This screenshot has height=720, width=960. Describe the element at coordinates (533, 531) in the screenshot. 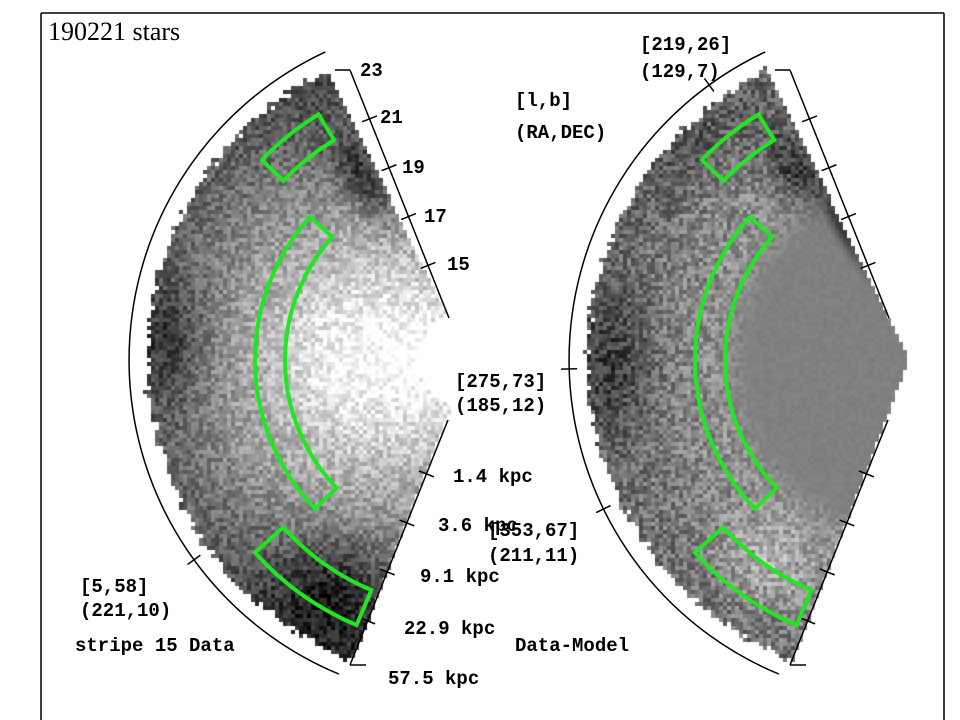

I see `coordinate-mark-lb: [353,67]` at that location.